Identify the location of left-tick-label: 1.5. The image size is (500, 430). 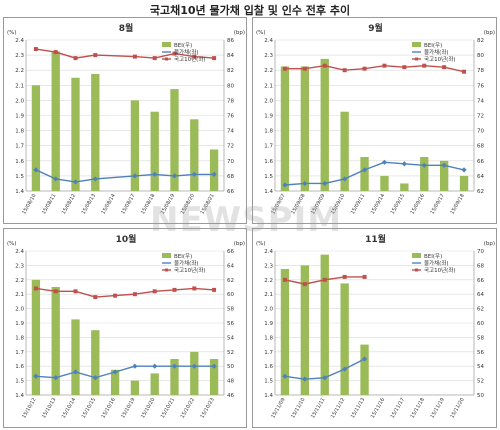
(268, 177).